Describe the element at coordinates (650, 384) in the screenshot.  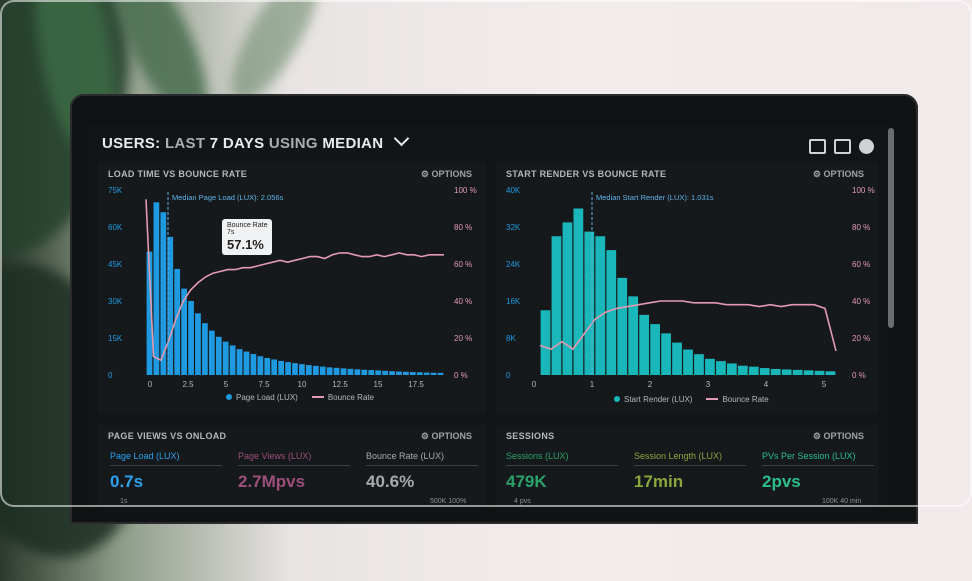
I see `x-tick-label: 2` at that location.